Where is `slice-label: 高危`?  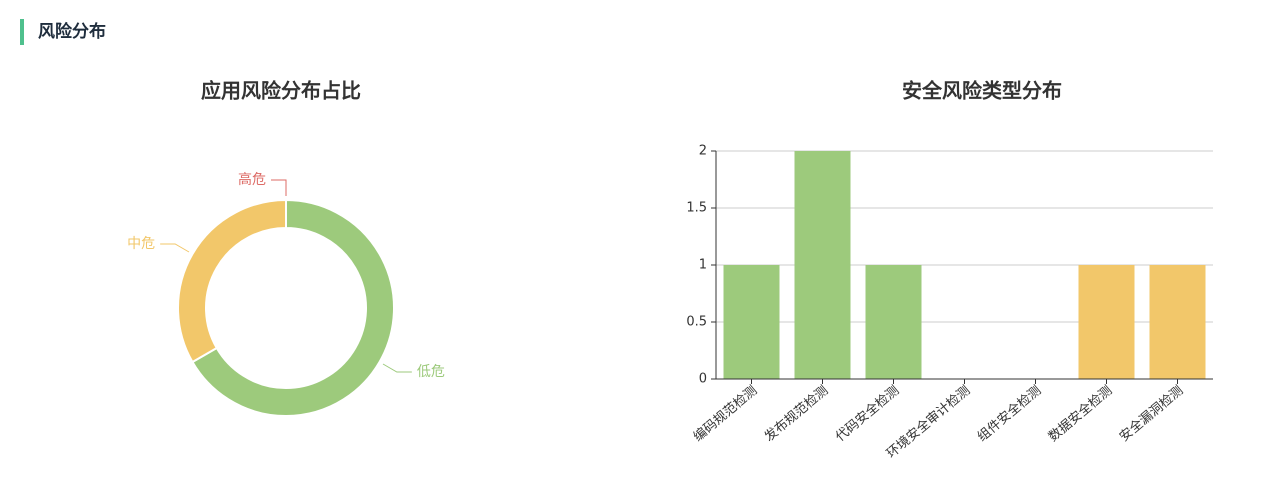
slice-label: 高危 is located at coordinates (252, 179).